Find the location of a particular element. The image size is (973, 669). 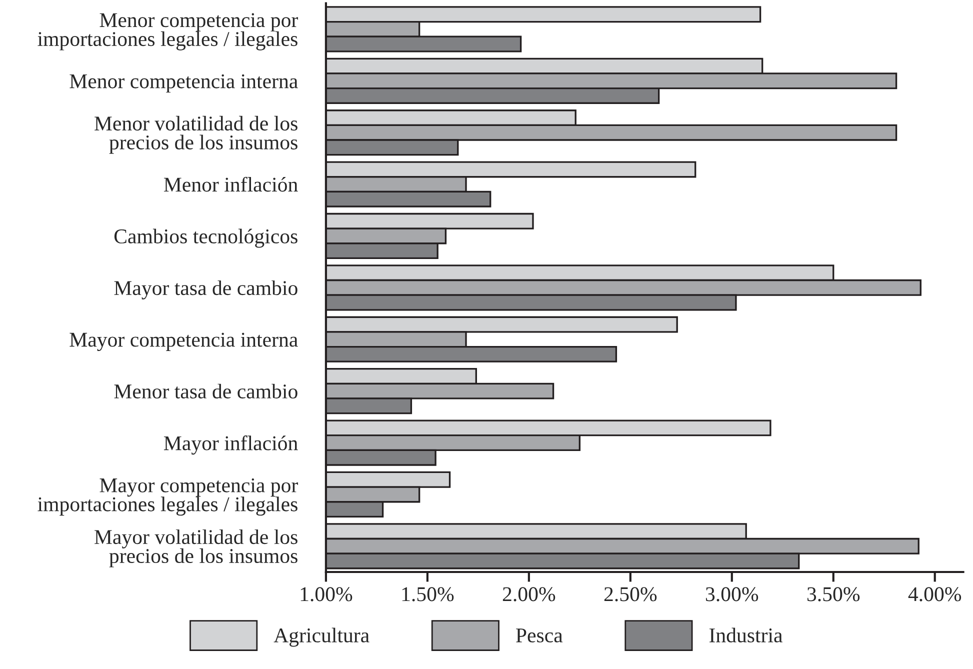

x-tick-label: 1.50% is located at coordinates (428, 594).